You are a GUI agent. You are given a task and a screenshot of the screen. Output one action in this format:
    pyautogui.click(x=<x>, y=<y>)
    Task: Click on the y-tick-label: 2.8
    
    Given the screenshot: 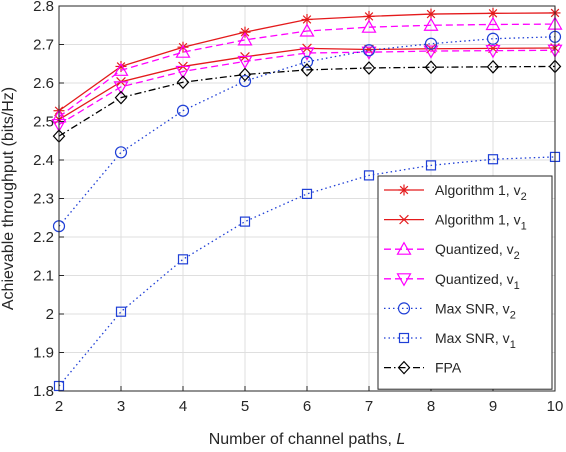 What is the action you would take?
    pyautogui.click(x=43, y=7)
    